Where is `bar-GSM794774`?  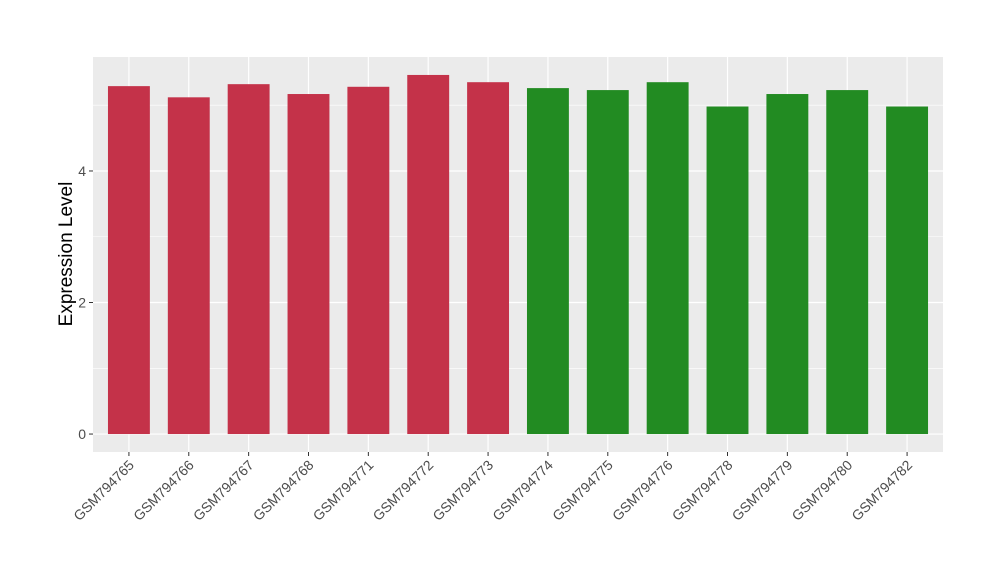 bar-GSM794774 is located at coordinates (547, 261).